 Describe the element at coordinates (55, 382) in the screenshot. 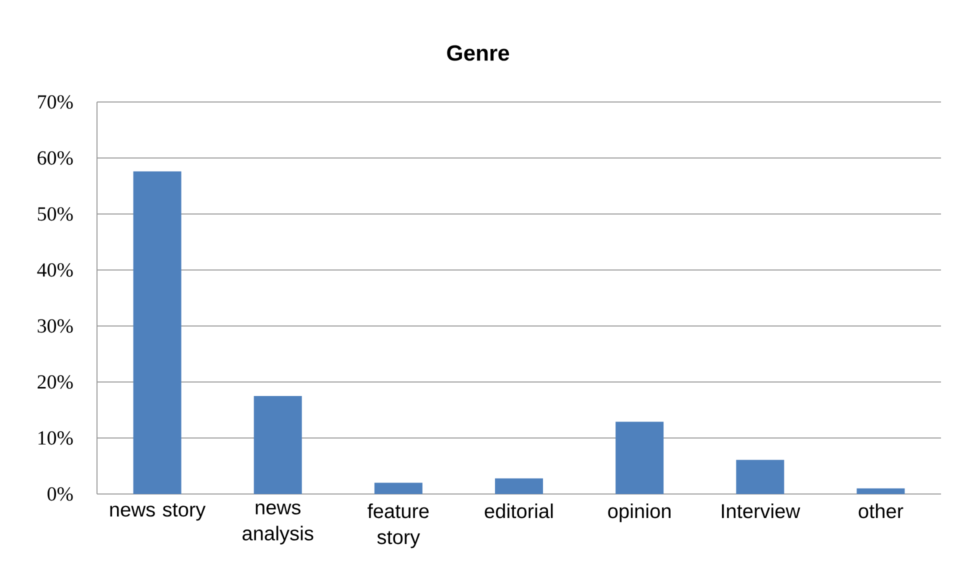

I see `y-tick-label: 20%` at that location.